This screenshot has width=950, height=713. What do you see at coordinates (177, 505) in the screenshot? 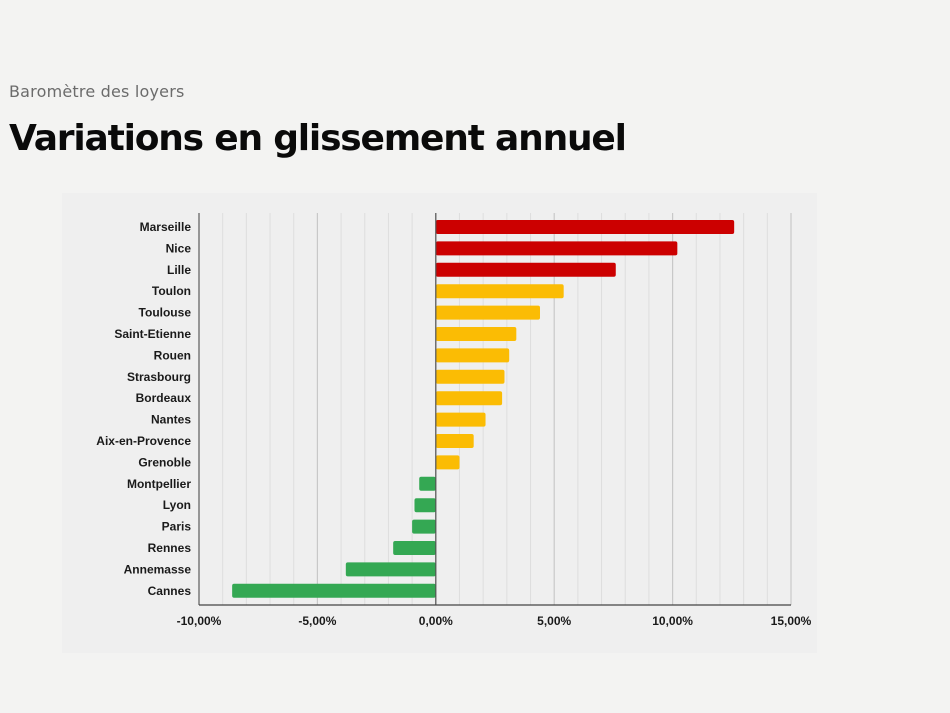
I see `category-label: Lyon` at bounding box center [177, 505].